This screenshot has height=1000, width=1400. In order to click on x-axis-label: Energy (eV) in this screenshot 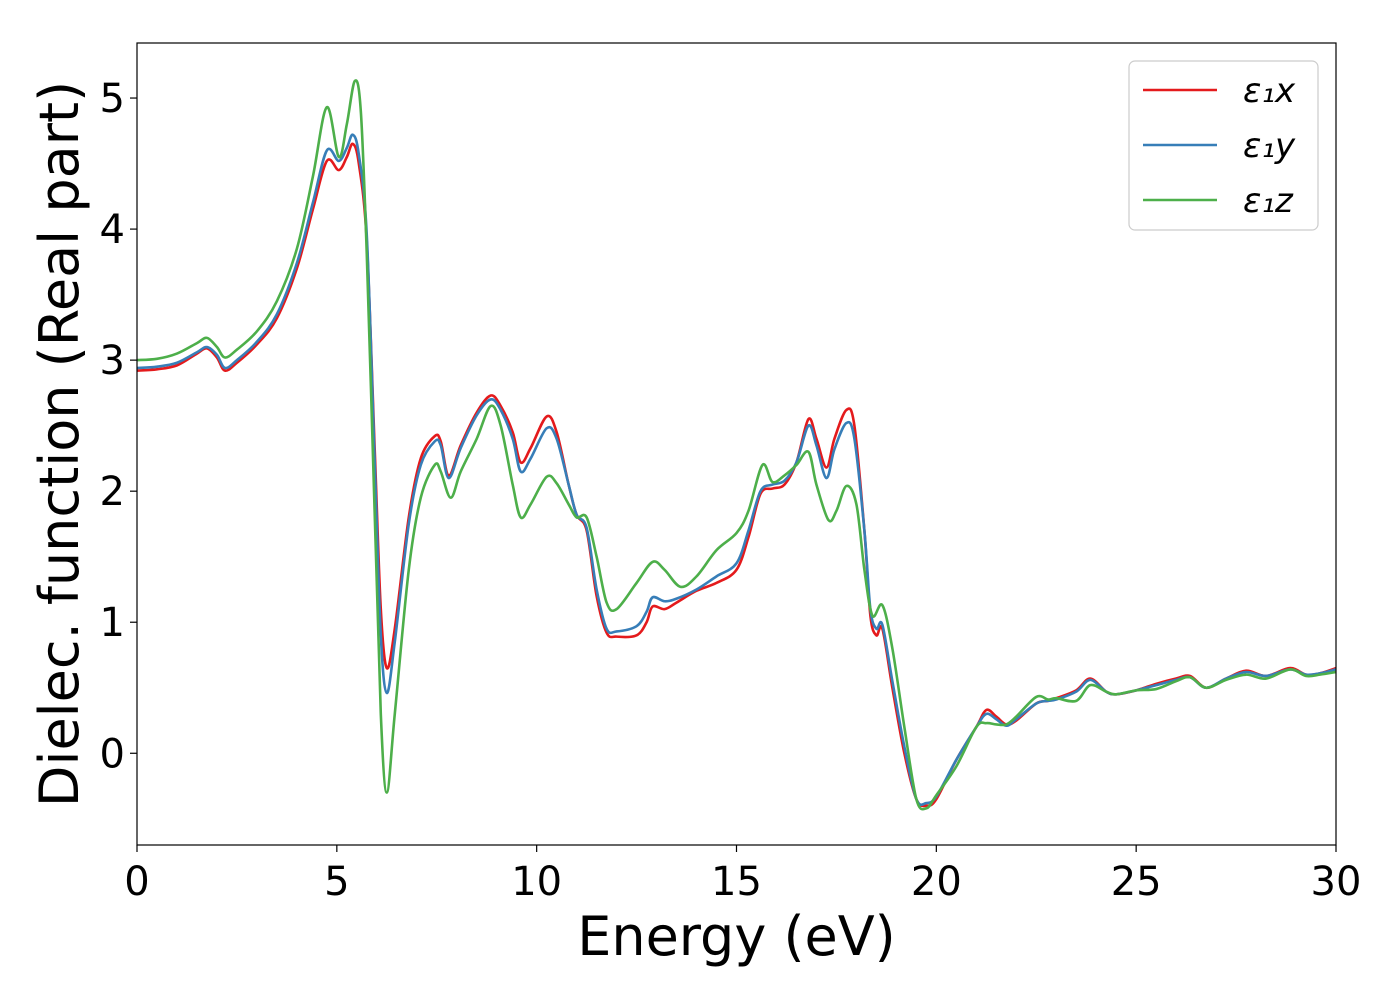, I will do `click(736, 936)`.